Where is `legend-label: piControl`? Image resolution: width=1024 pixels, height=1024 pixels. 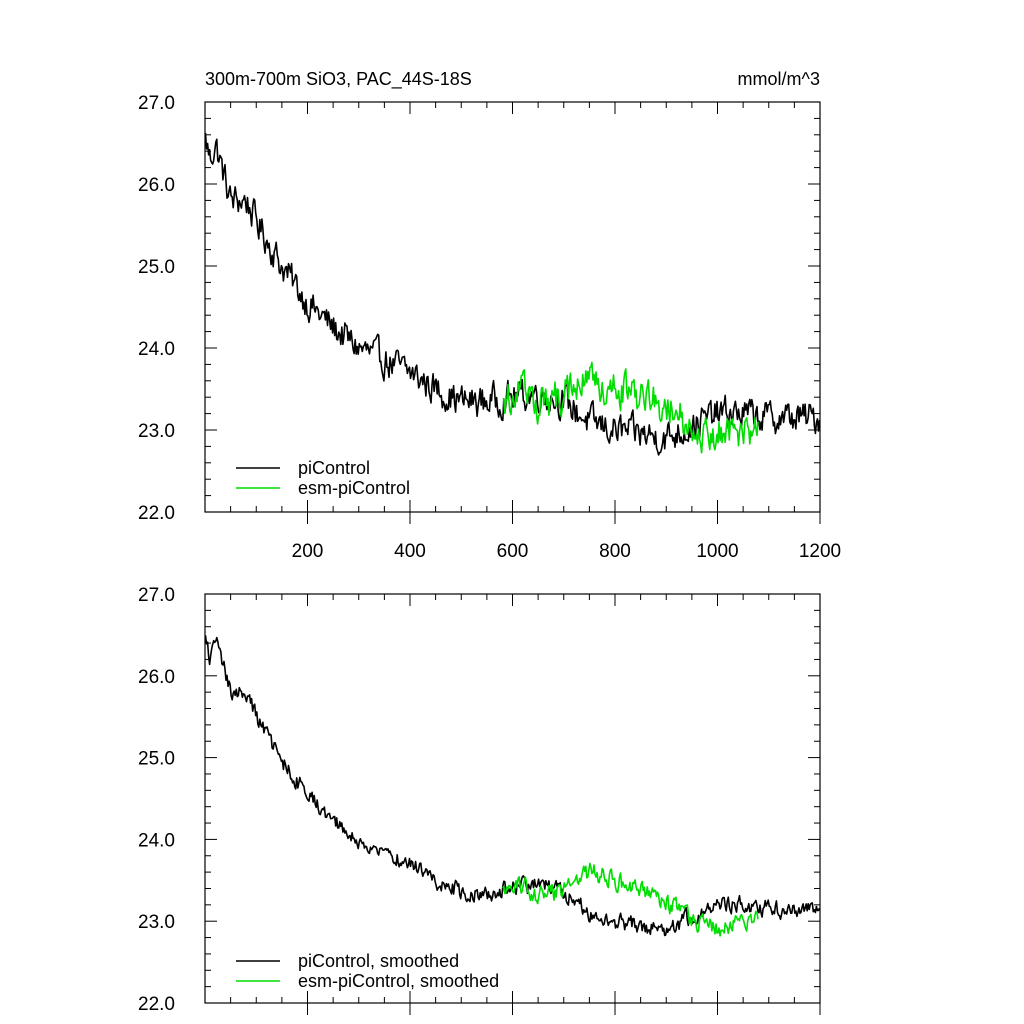
legend-label: piControl is located at coordinates (334, 468).